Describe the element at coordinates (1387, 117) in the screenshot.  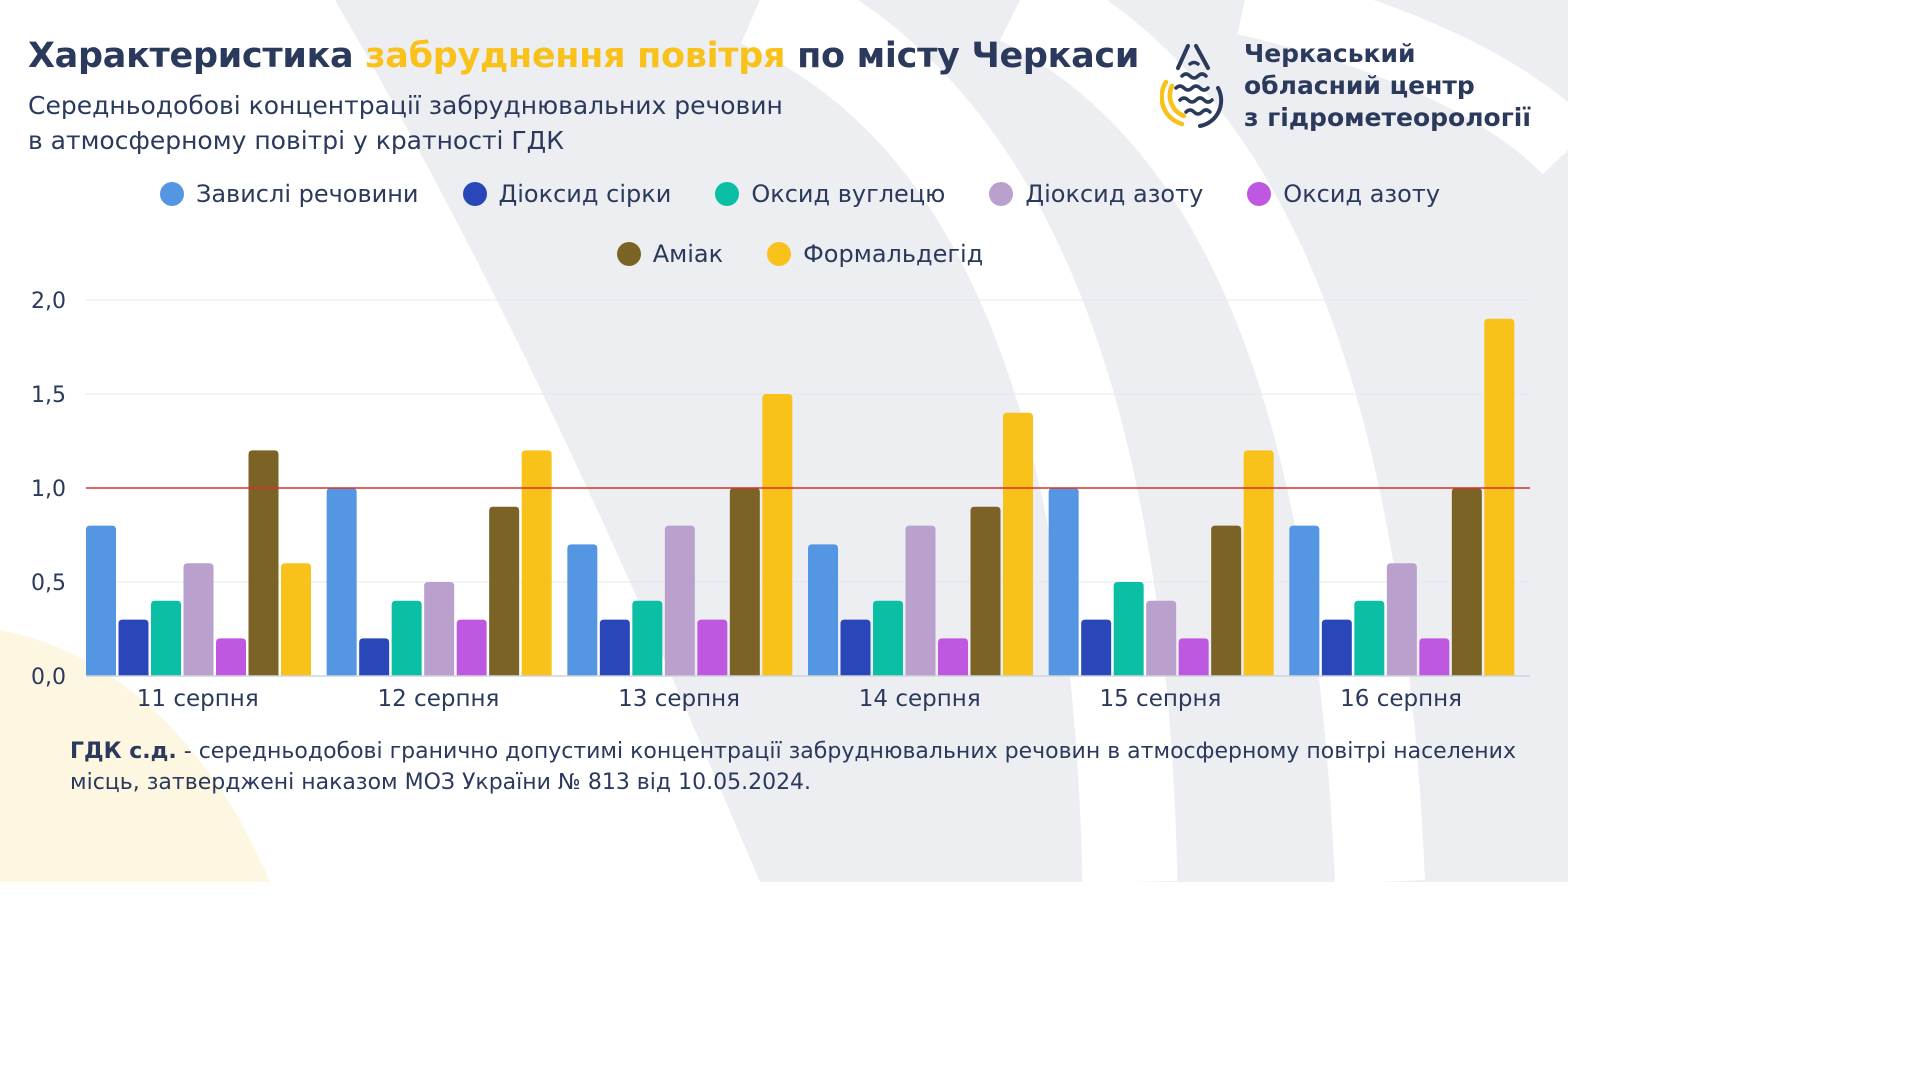
I see `logo-line-3: з гідрометеорології` at that location.